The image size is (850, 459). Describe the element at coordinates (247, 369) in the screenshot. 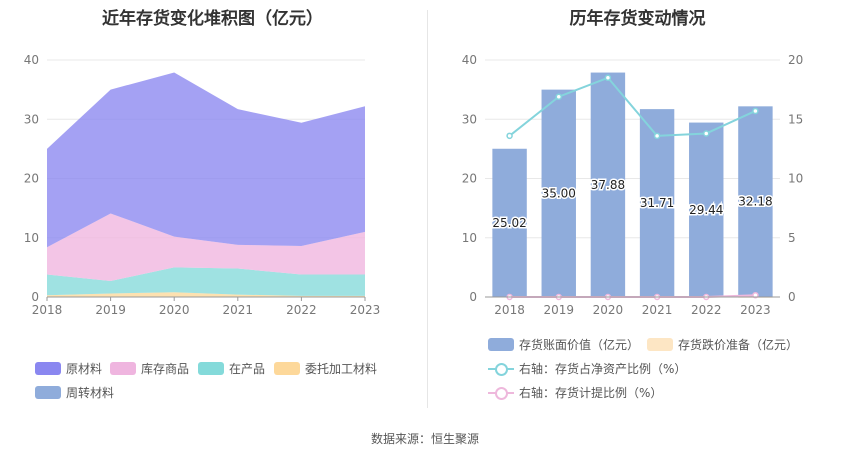

I see `legend-label: 在产品` at that location.